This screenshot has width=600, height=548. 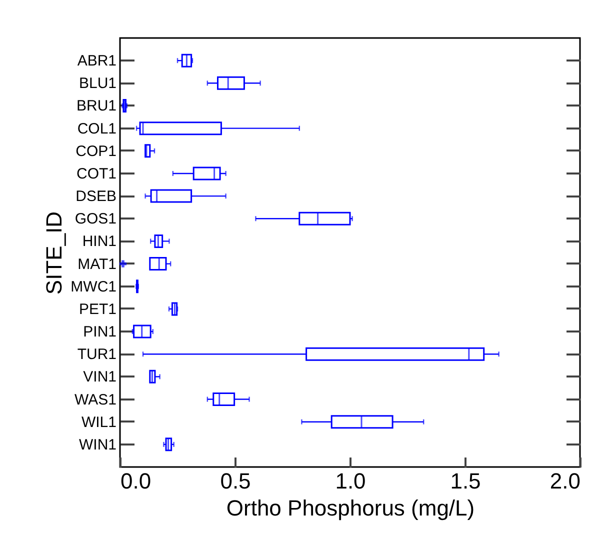 I want to click on y-tick-label: MAT1, so click(x=97, y=264).